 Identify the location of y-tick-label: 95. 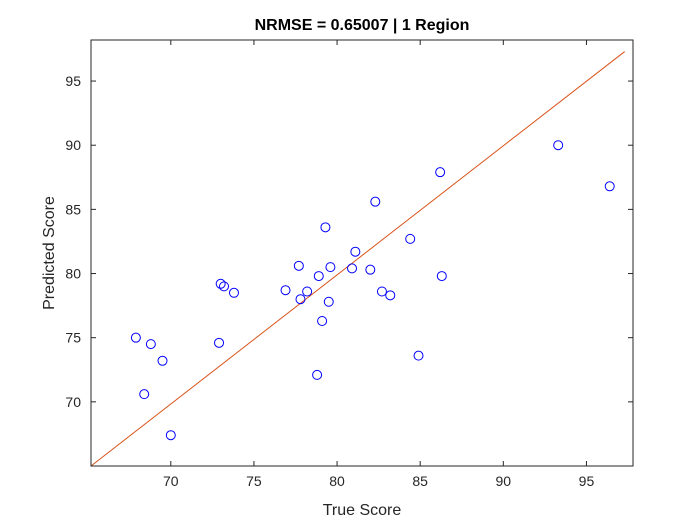
(73, 81).